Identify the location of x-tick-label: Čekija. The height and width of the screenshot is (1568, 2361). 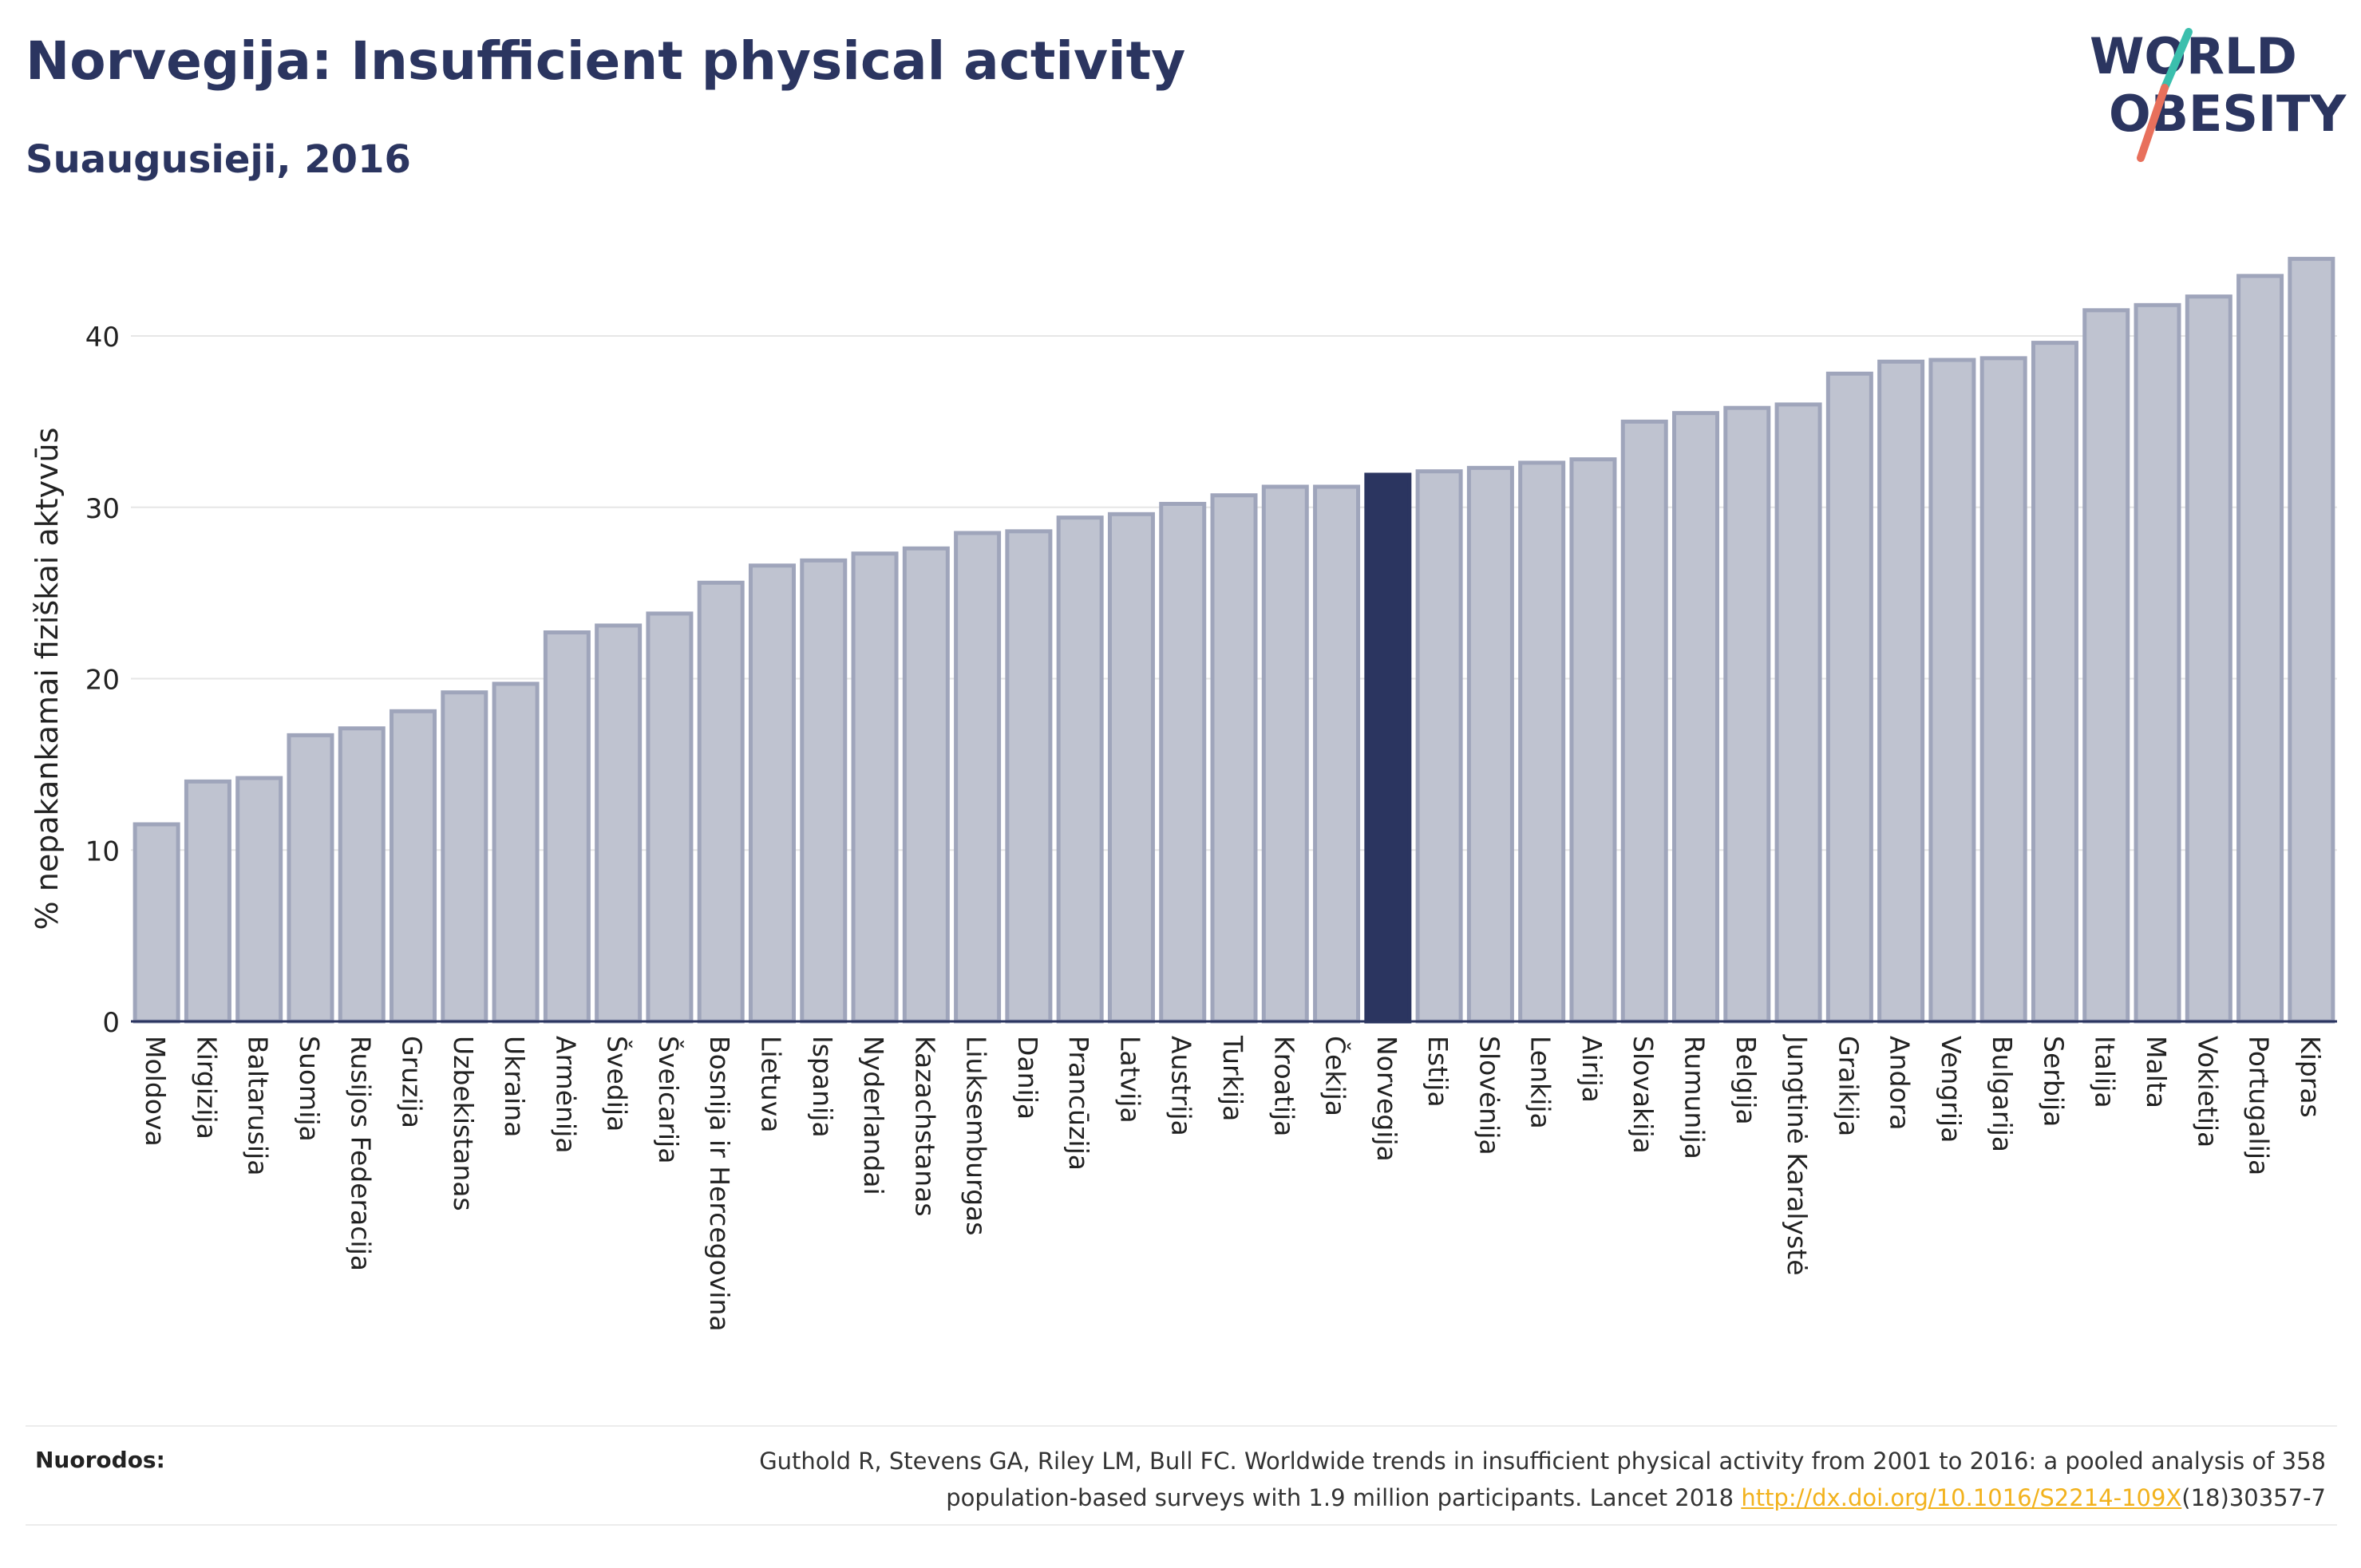
(1336, 1076).